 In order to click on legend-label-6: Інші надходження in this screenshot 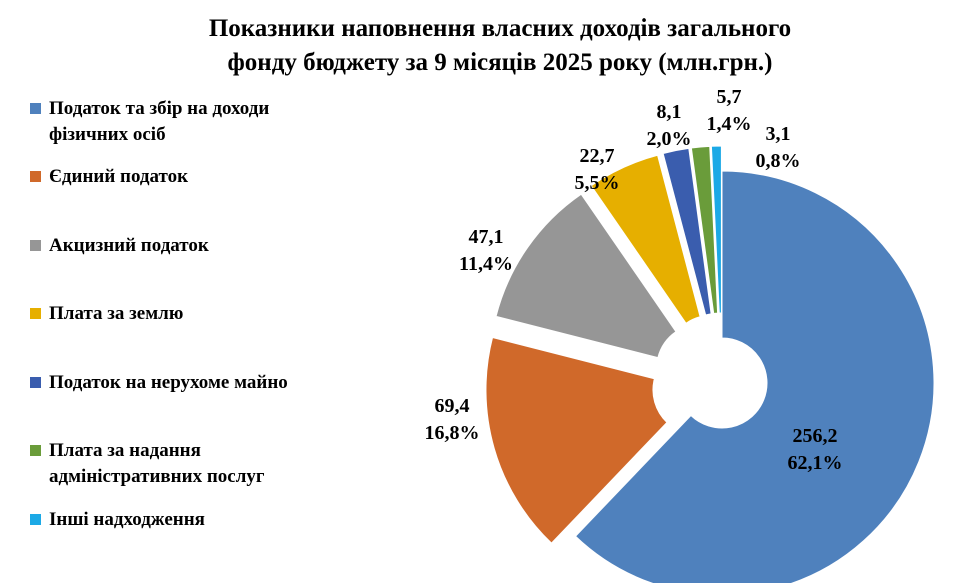, I will do `click(204, 520)`.